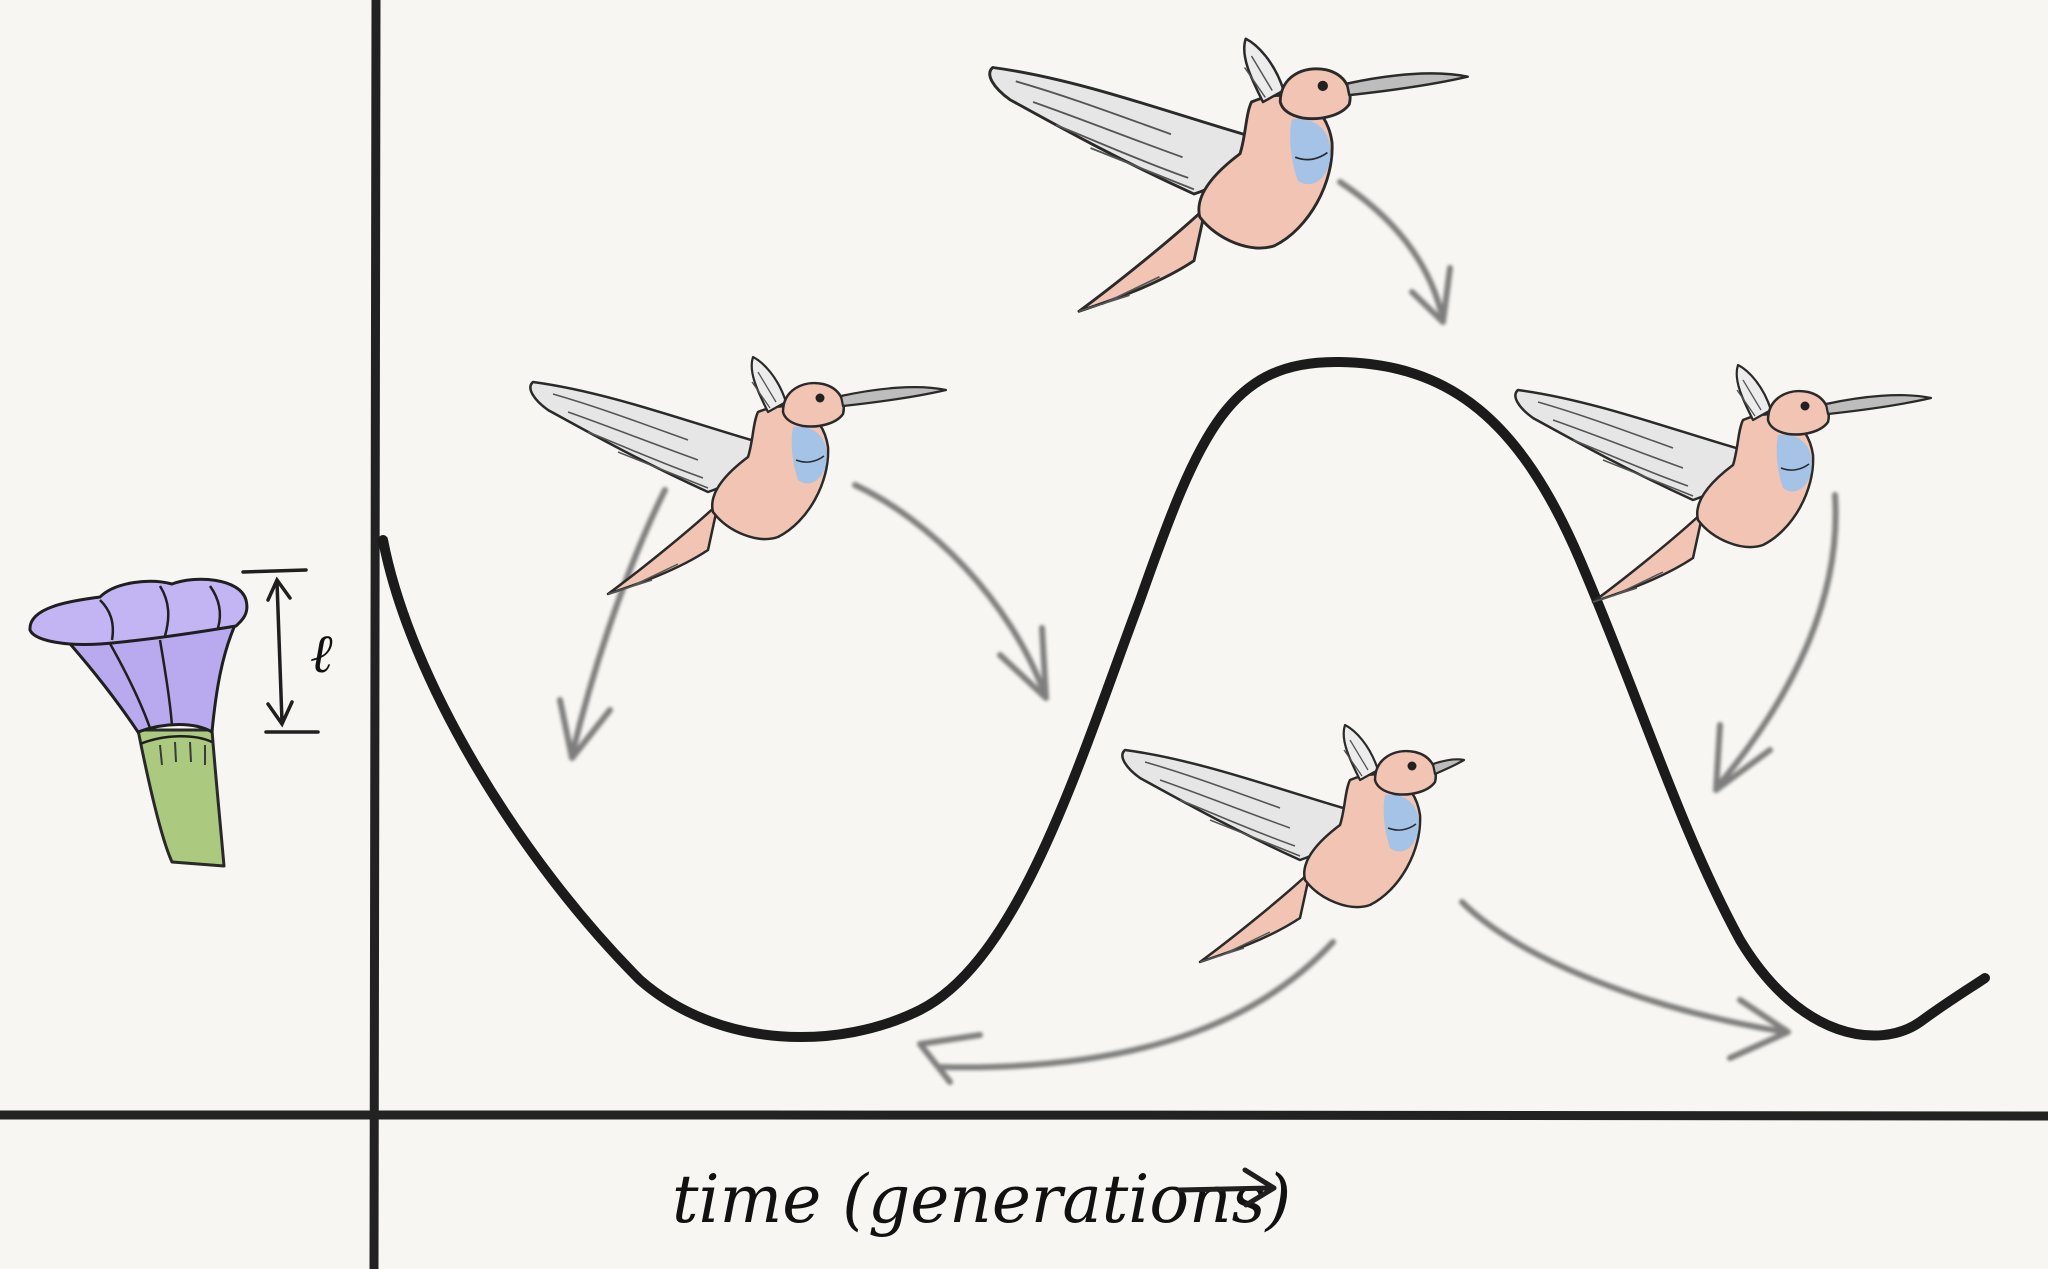 The height and width of the screenshot is (1269, 2048). I want to click on arrow-bottom-bird-left, so click(1126, 1012).